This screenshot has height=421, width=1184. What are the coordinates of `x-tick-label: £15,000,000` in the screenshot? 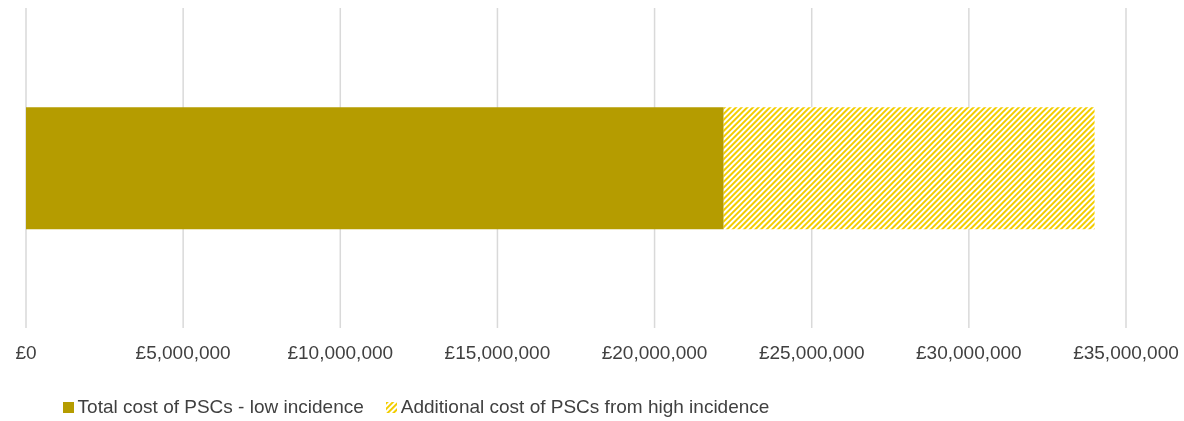 It's located at (497, 353).